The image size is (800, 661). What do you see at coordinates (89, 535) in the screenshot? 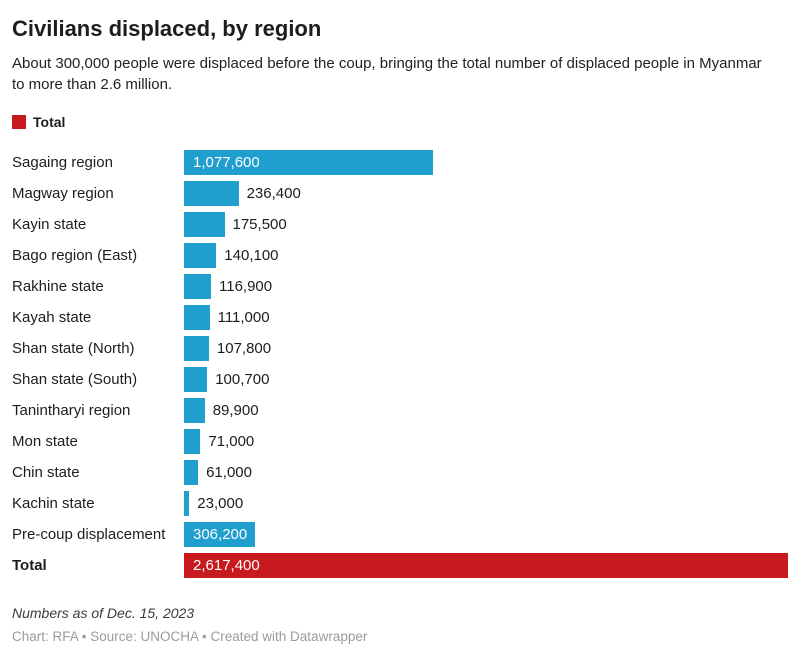
I see `row-label: Pre-coup displacement` at bounding box center [89, 535].